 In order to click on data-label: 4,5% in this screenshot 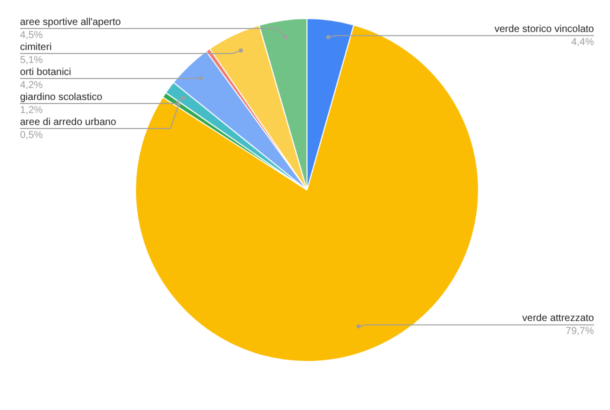, I will do `click(31, 35)`.